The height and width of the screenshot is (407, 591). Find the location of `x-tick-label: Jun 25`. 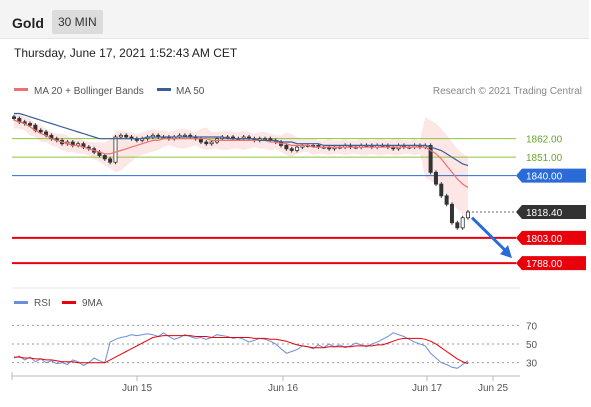

x-tick-label: Jun 25 is located at coordinates (493, 388).